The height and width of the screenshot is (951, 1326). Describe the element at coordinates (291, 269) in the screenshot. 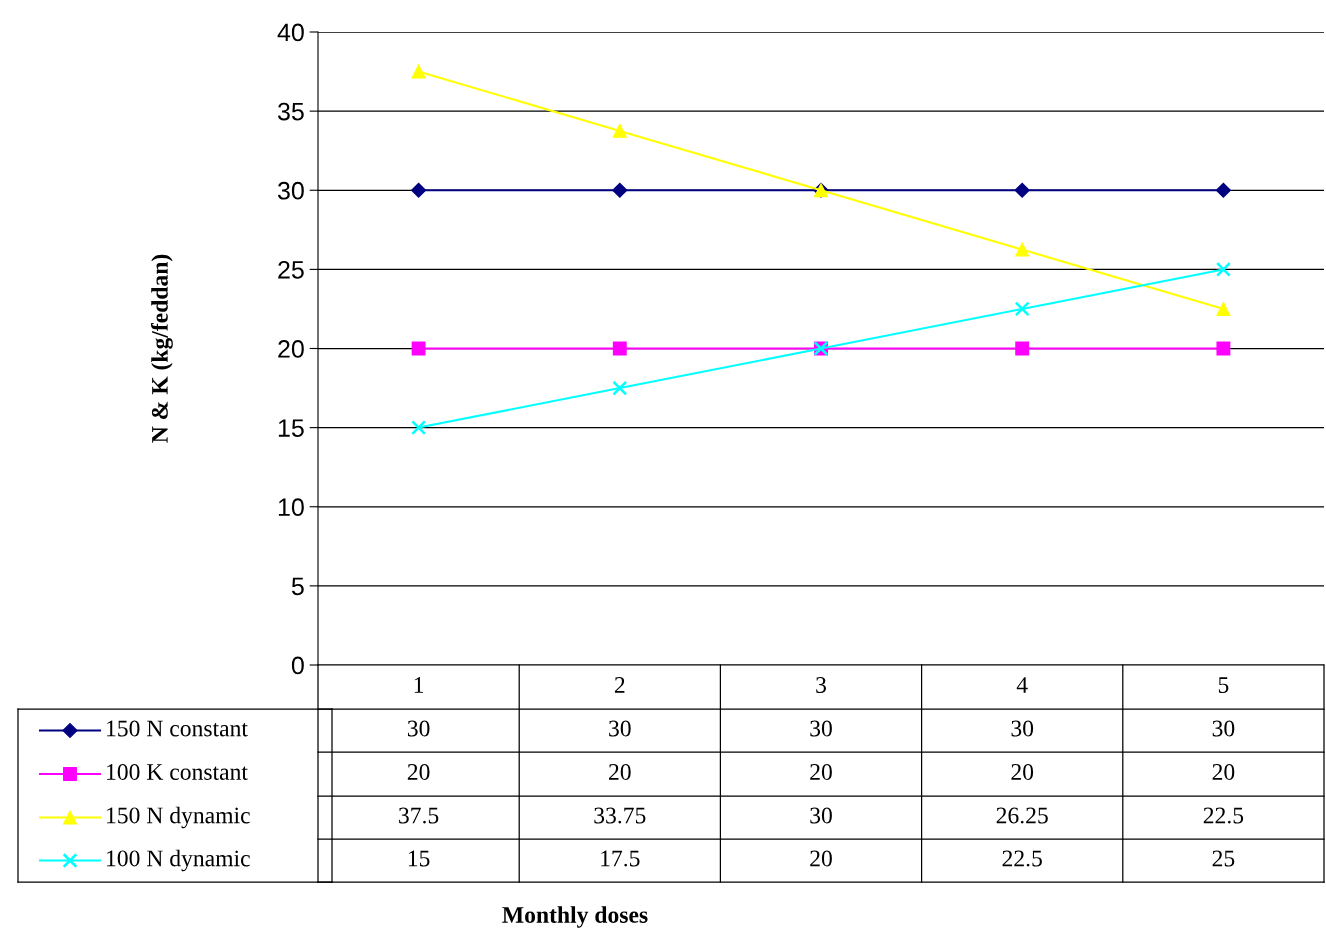

I see `y-tick-label: 25` at that location.